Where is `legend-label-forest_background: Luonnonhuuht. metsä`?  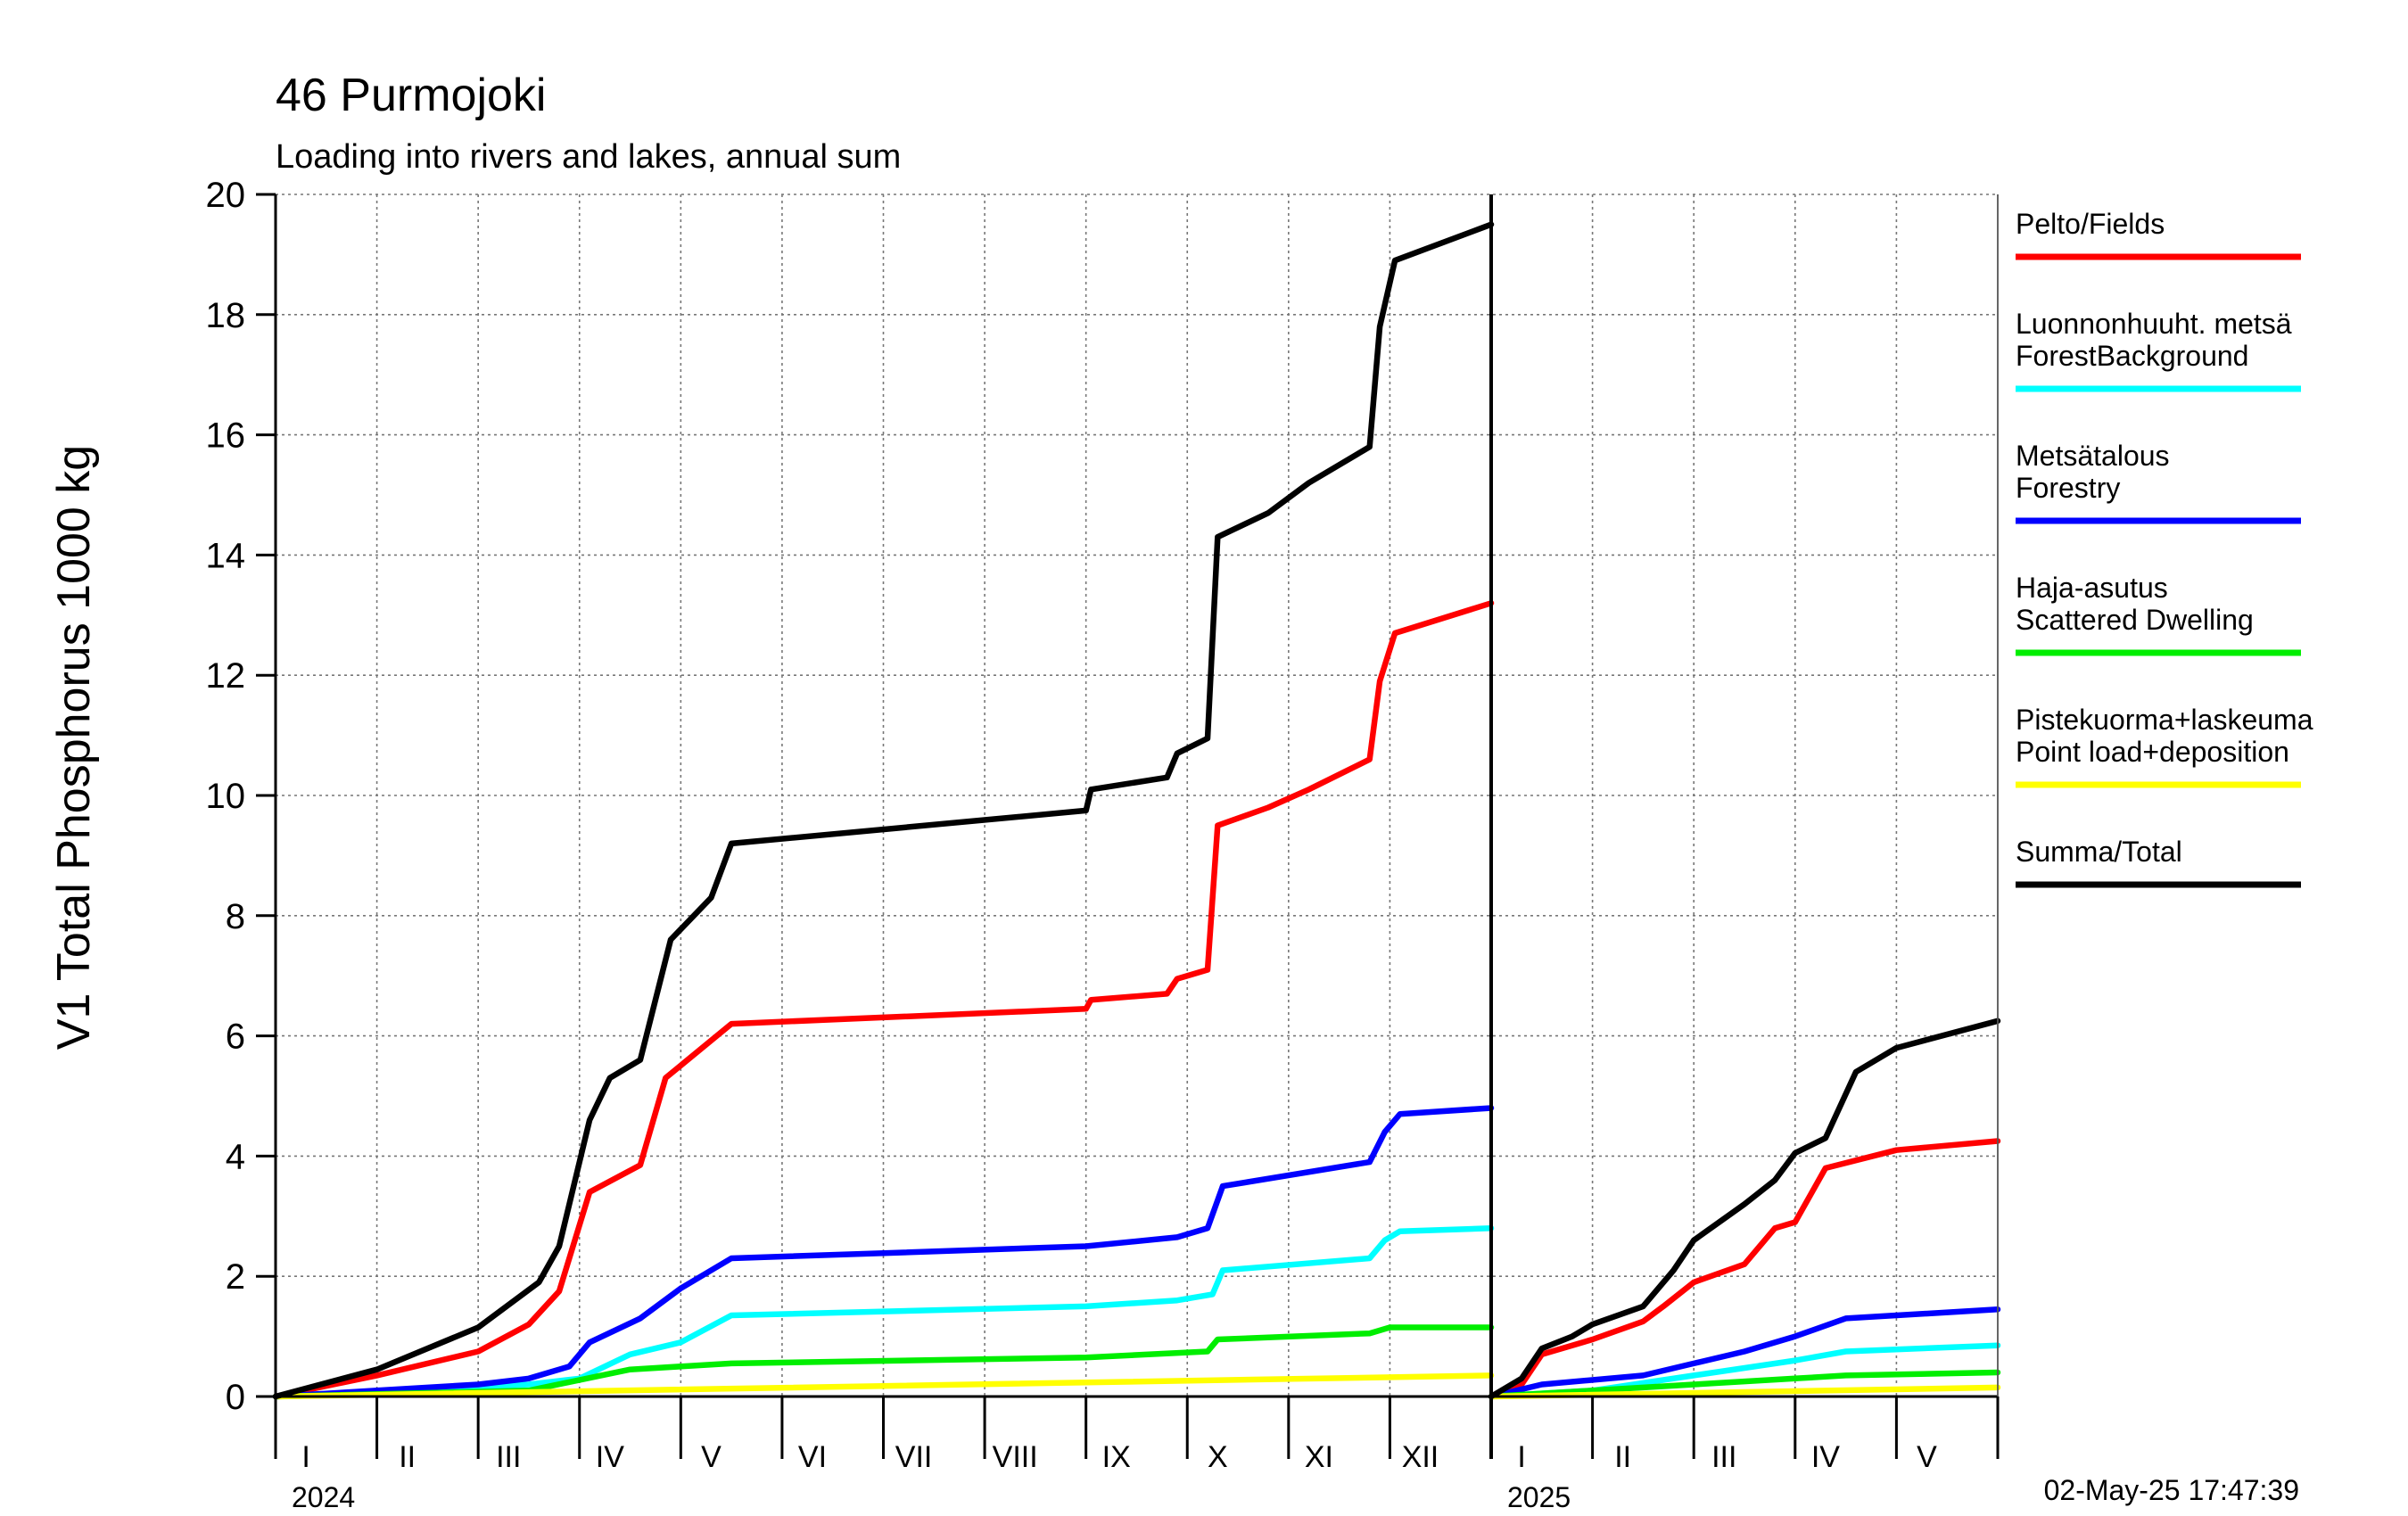
legend-label-forest_background: Luonnonhuuht. metsä is located at coordinates (2154, 324).